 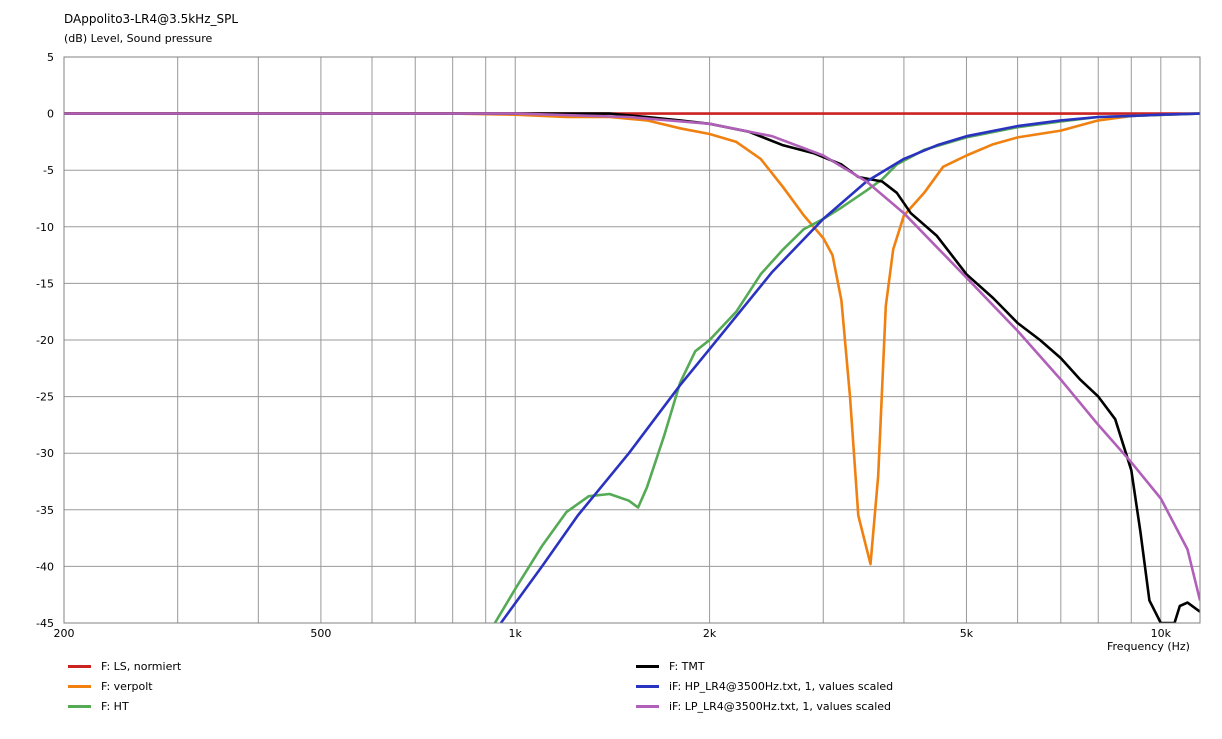 I want to click on legend-label: F: HT, so click(x=115, y=706).